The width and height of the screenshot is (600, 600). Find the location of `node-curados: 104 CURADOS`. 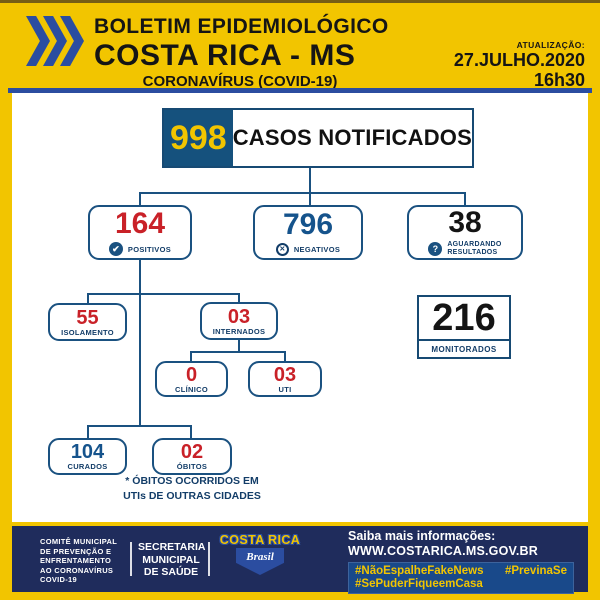

node-curados: 104 CURADOS is located at coordinates (87, 456).